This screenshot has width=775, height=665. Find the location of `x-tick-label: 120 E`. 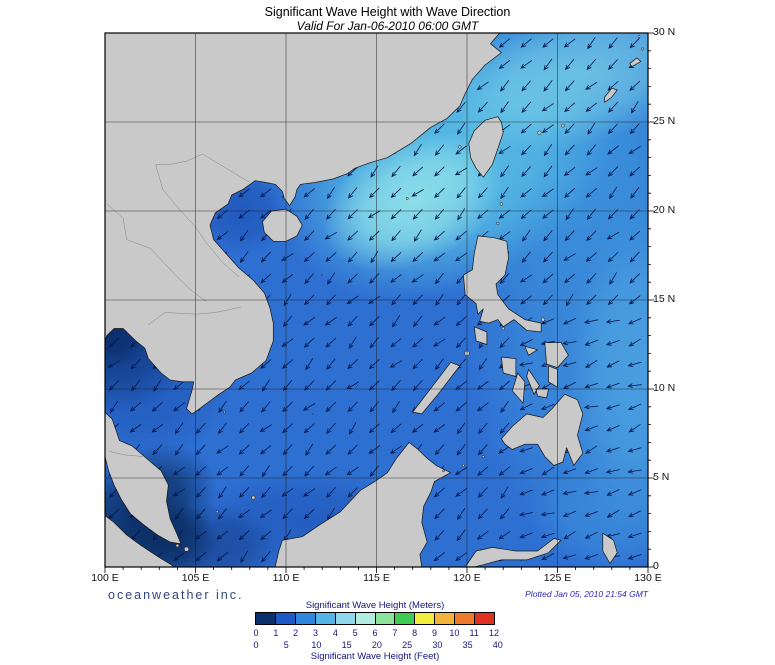

x-tick-label: 120 E is located at coordinates (467, 578).